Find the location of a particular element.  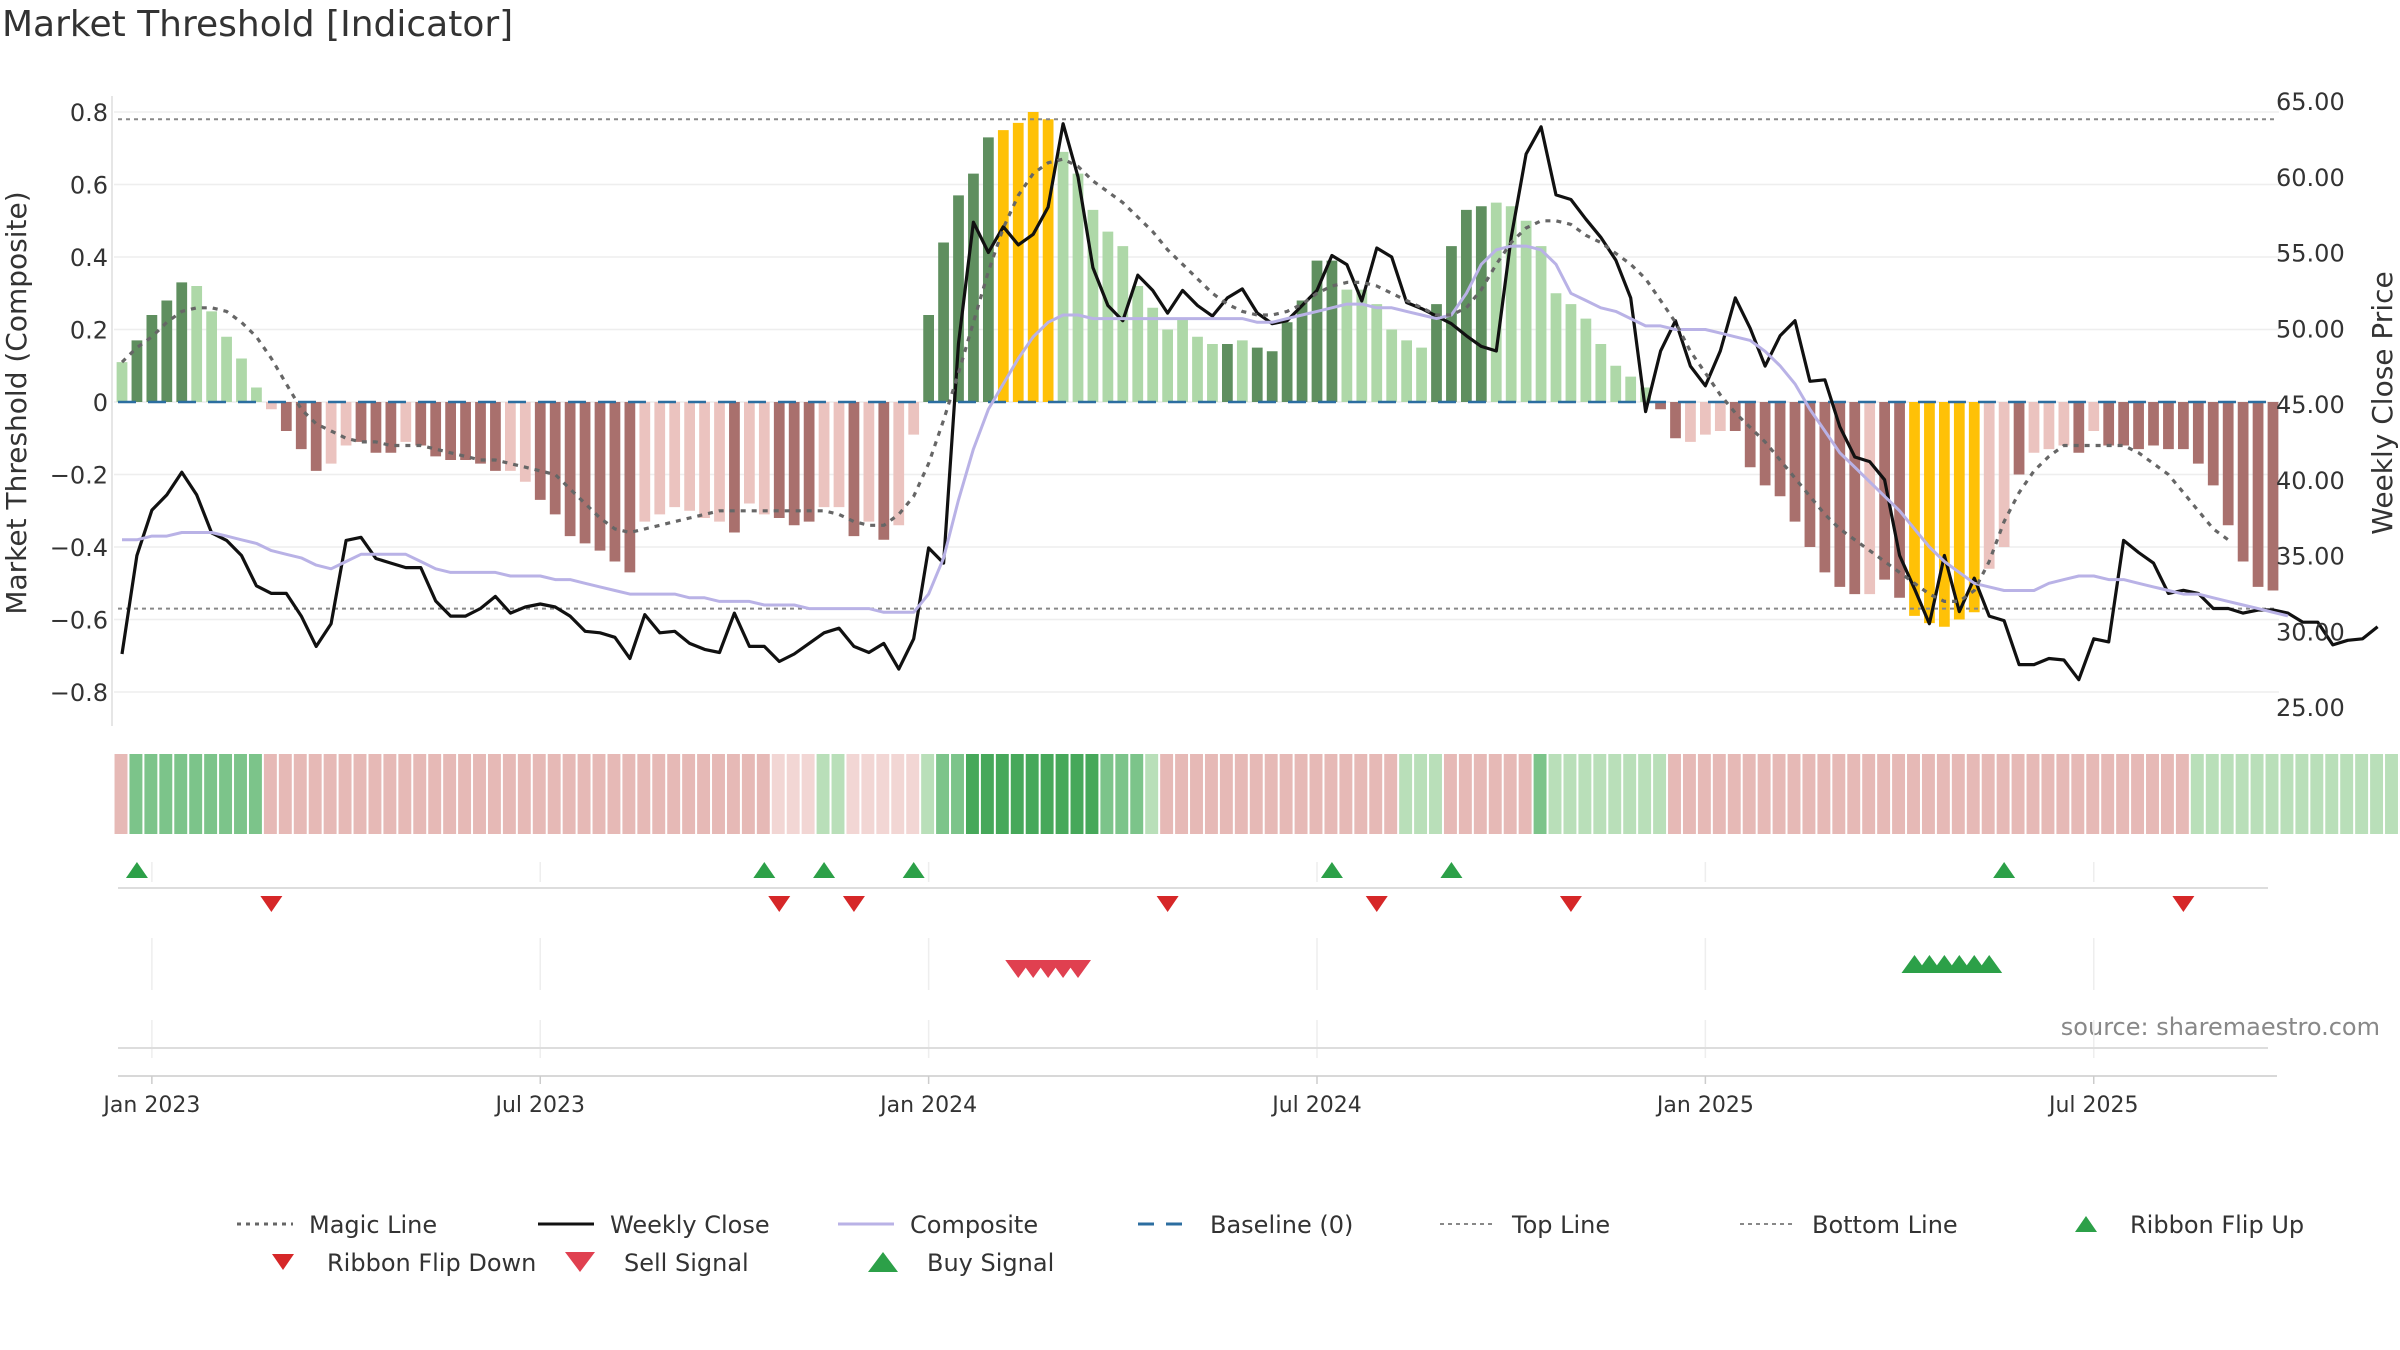

right-tick-label: 55.00 is located at coordinates (2310, 254).